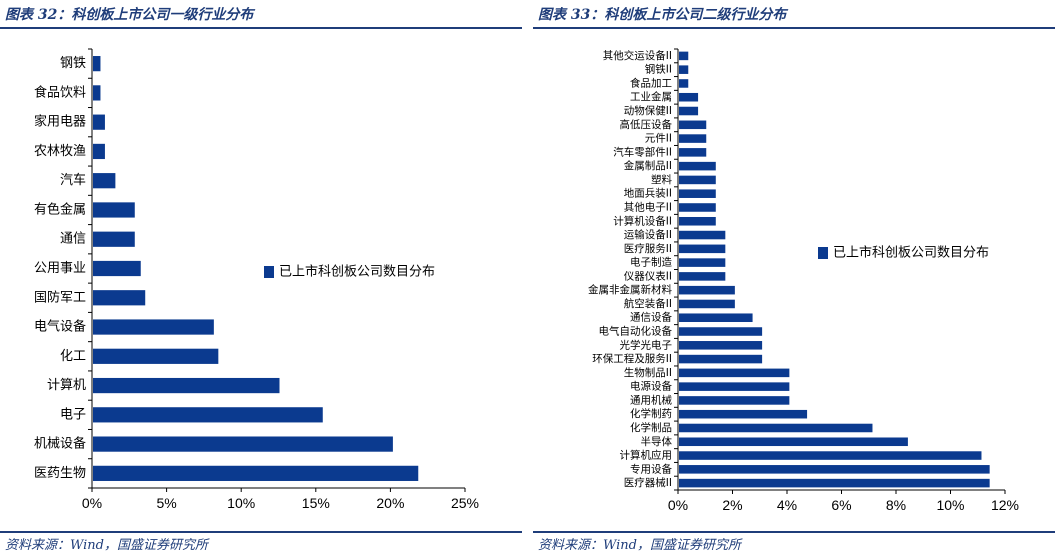 This screenshot has width=1055, height=555. Describe the element at coordinates (651, 386) in the screenshot. I see `category-label: 电源设备` at that location.